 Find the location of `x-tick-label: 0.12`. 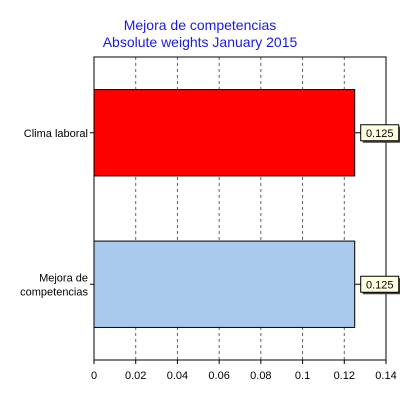

x-tick-label: 0.12 is located at coordinates (344, 376).